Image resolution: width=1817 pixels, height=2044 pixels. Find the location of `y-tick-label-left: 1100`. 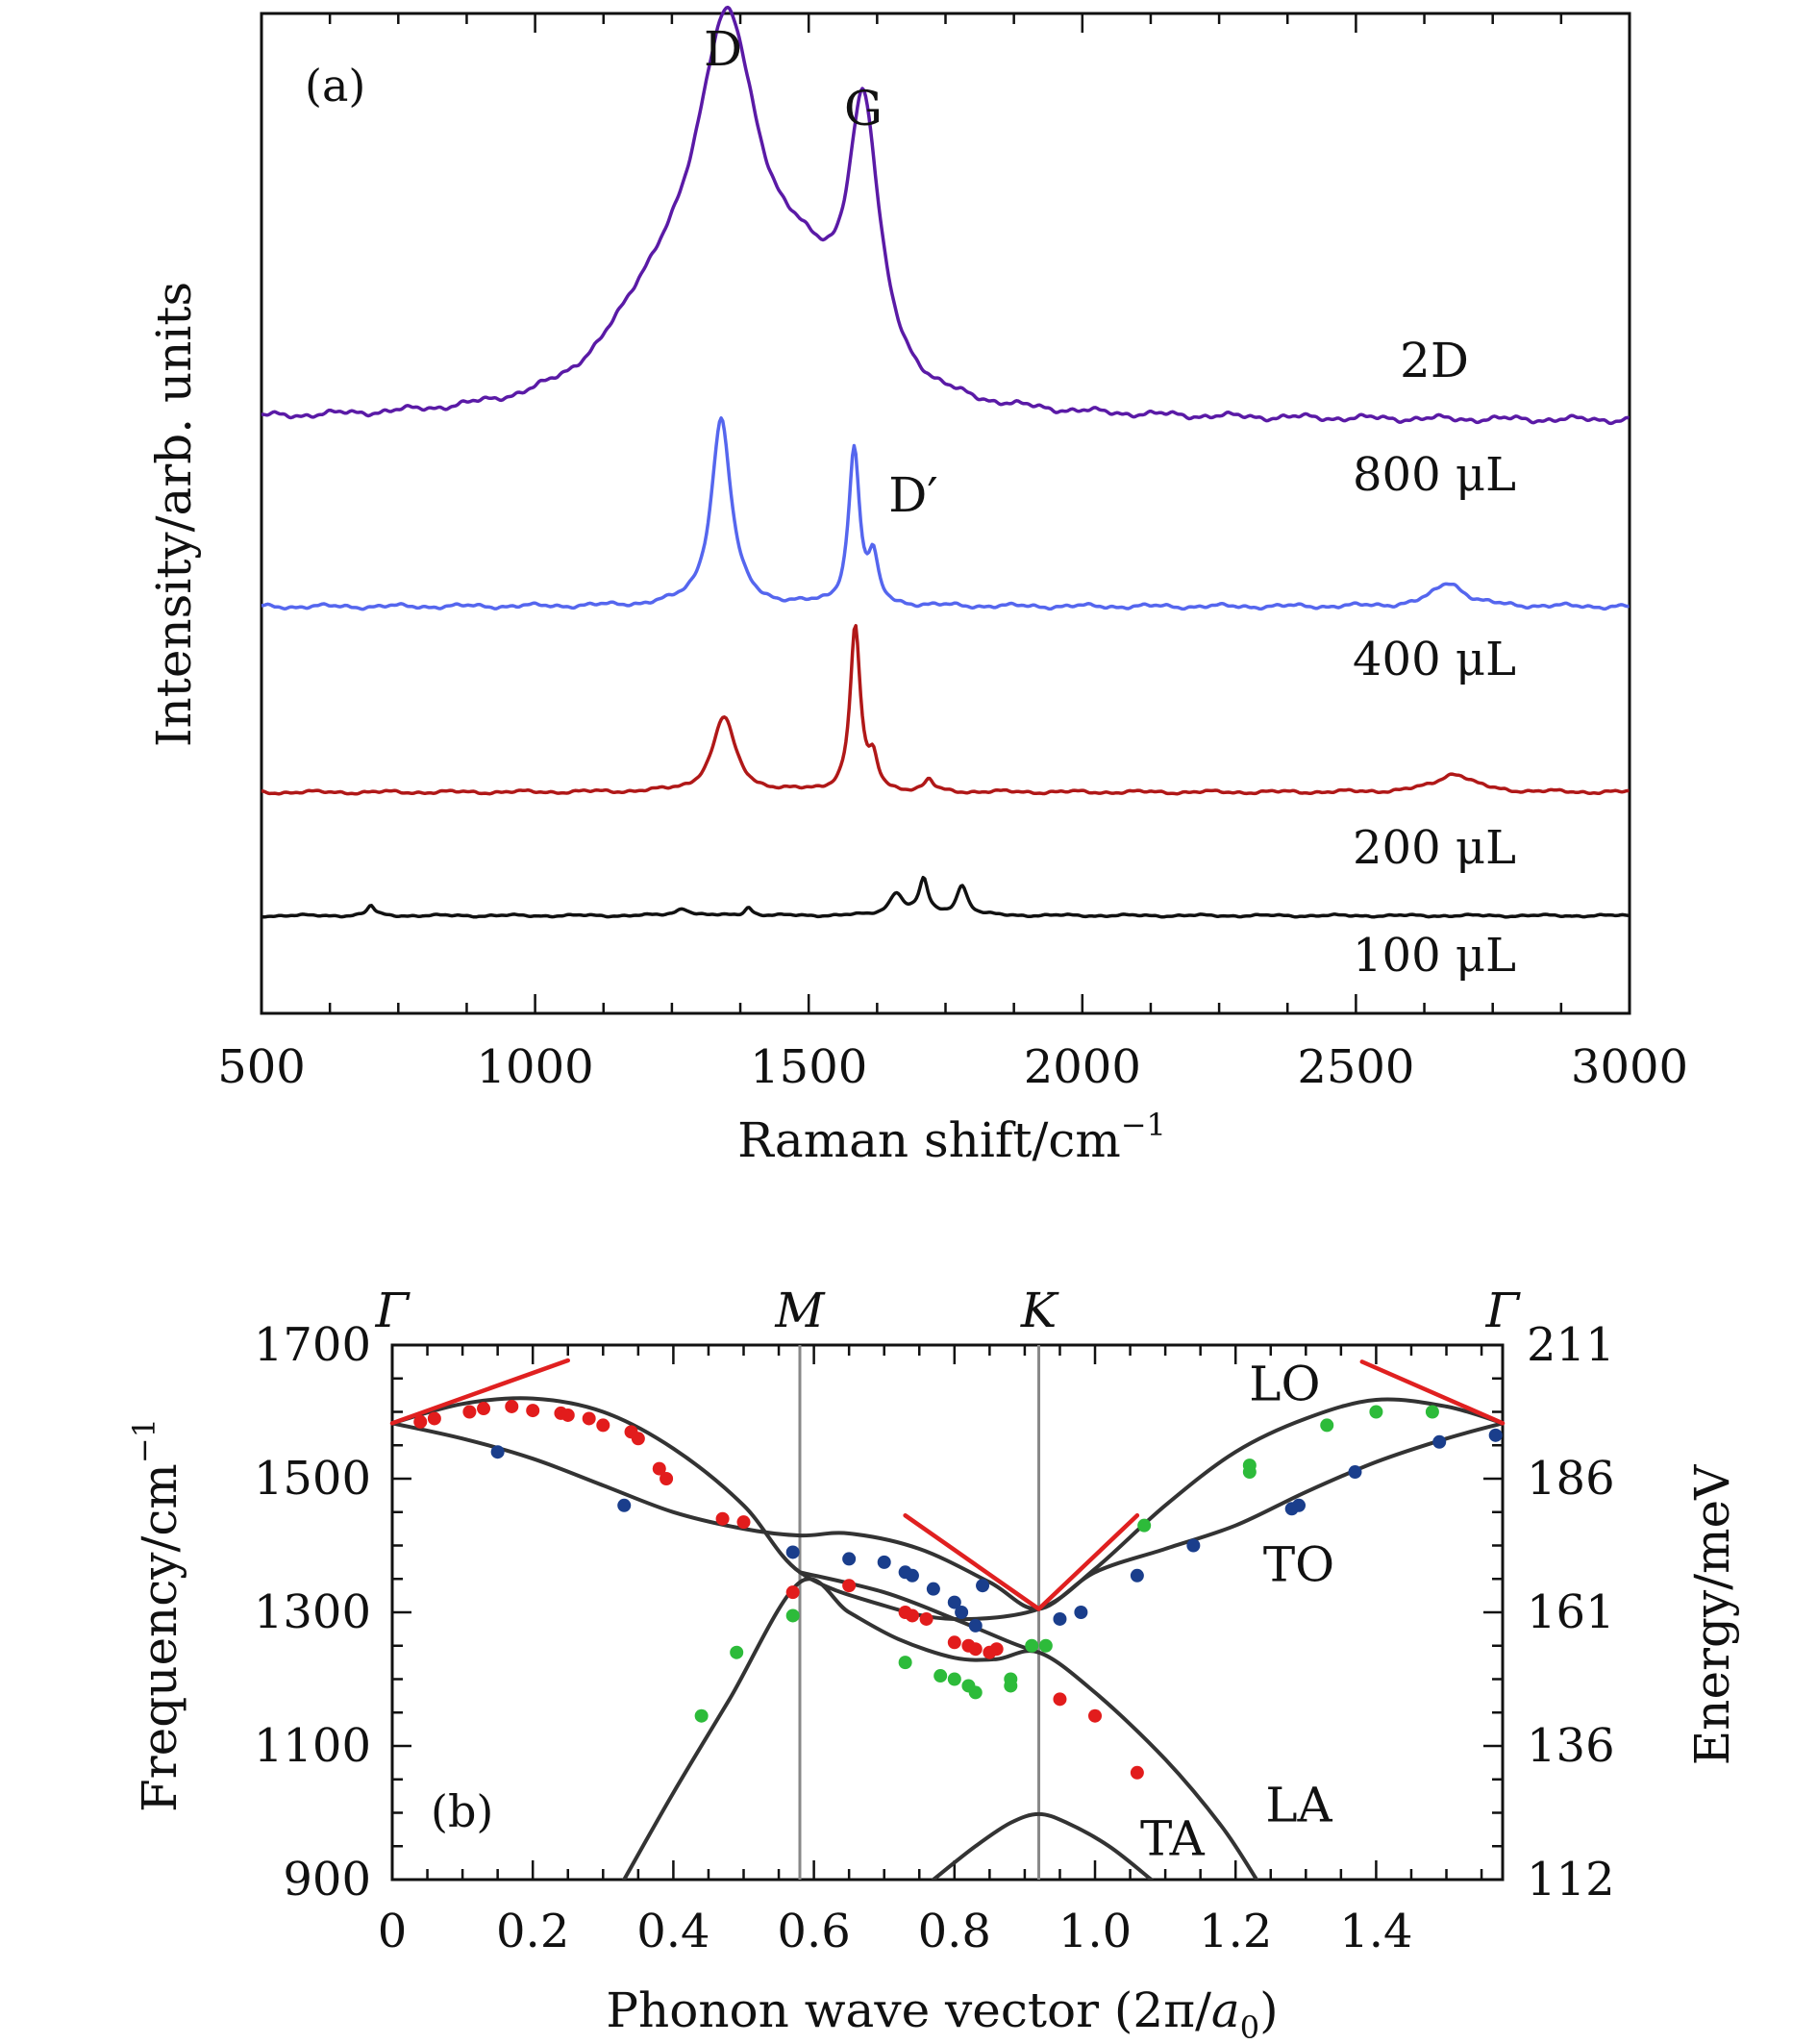

y-tick-label-left: 1100 is located at coordinates (312, 1746).